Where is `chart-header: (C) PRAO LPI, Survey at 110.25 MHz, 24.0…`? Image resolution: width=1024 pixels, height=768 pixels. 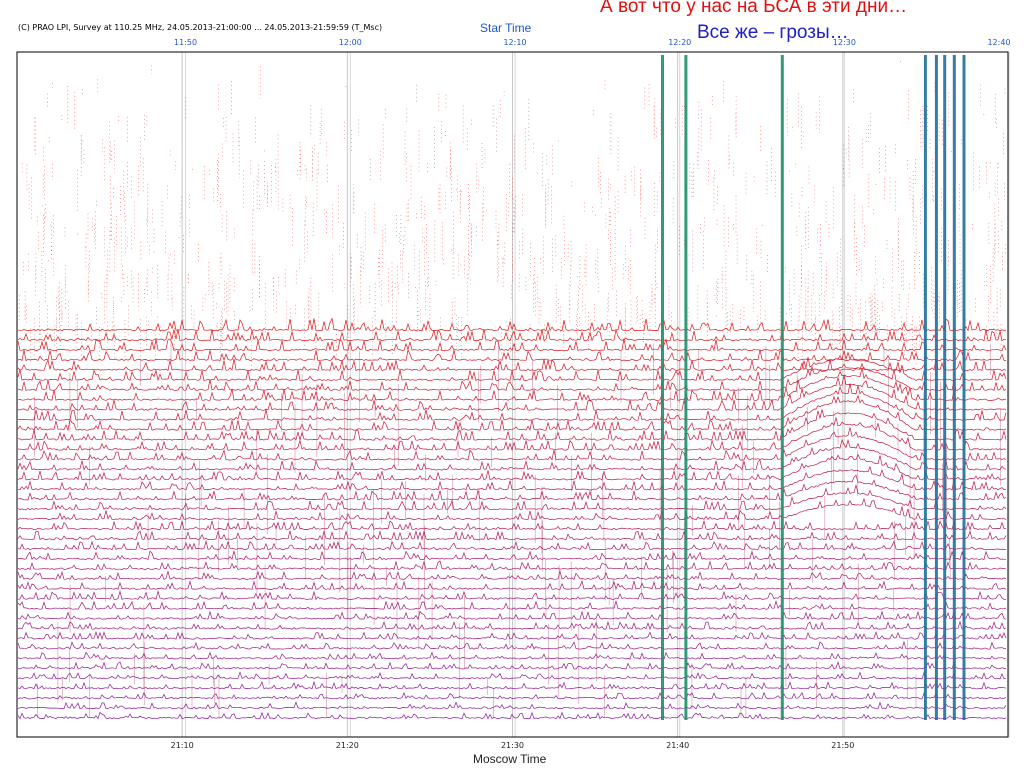 chart-header: (C) PRAO LPI, Survey at 110.25 MHz, 24.0… is located at coordinates (200, 27).